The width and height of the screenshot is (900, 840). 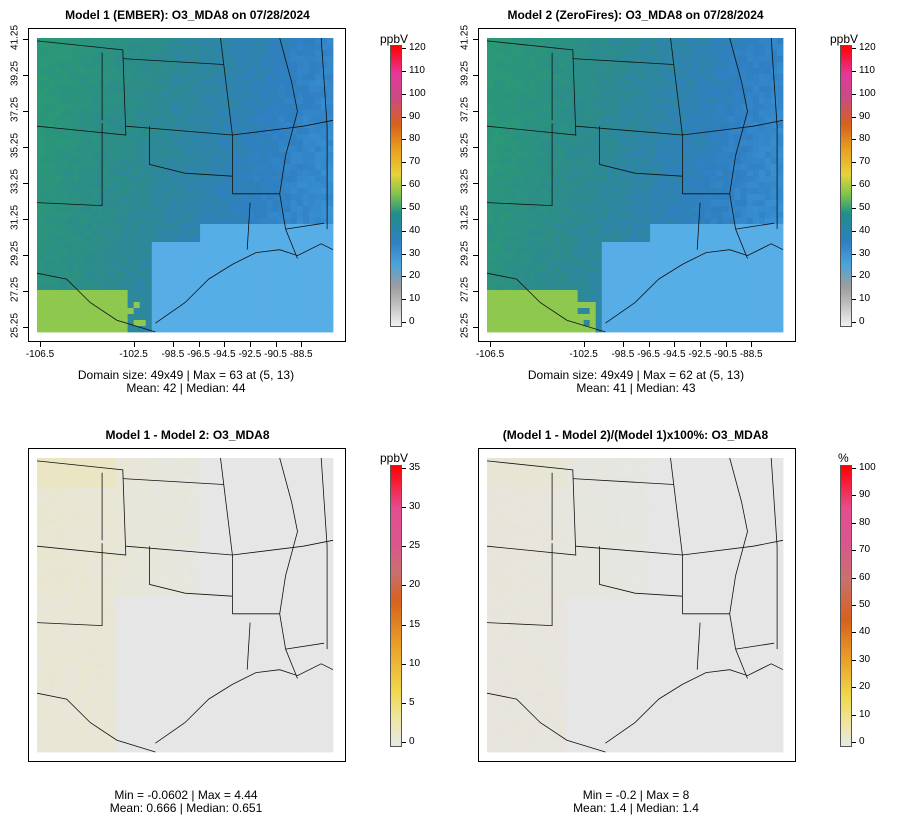 What do you see at coordinates (751, 354) in the screenshot?
I see `x-tick-label: -88.5` at bounding box center [751, 354].